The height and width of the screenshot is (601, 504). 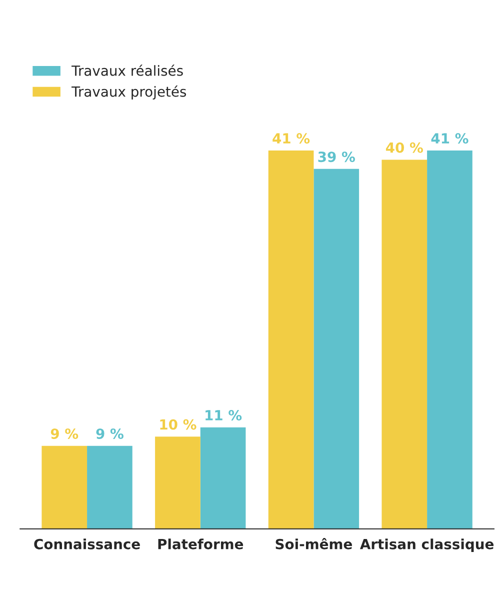 What do you see at coordinates (336, 157) in the screenshot?
I see `data-label: 39 %` at bounding box center [336, 157].